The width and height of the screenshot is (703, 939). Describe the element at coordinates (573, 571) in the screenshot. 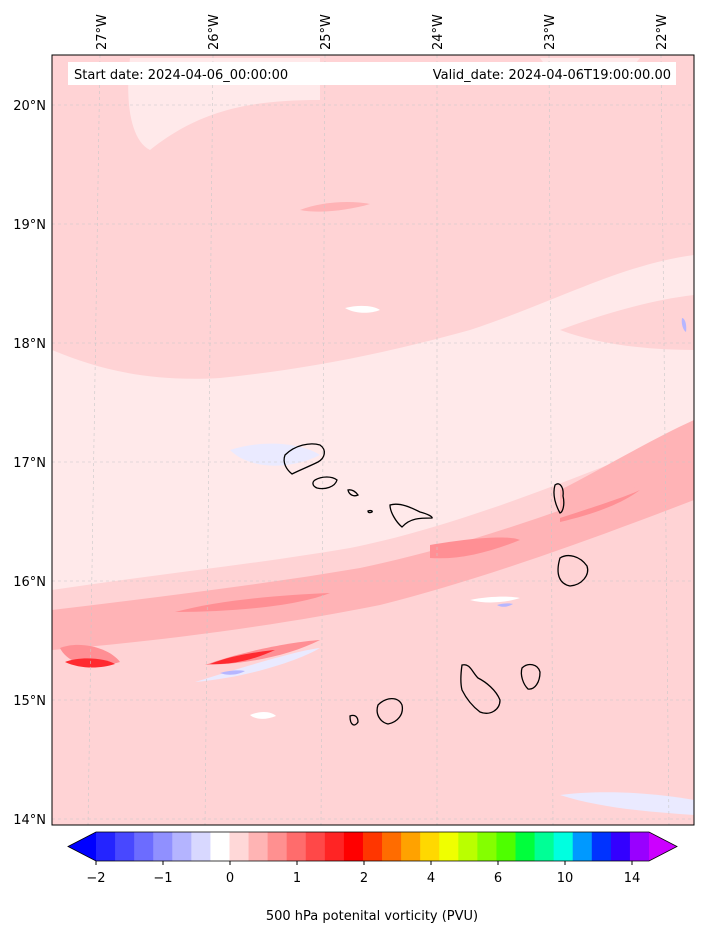

I see `island-boa-vista` at that location.